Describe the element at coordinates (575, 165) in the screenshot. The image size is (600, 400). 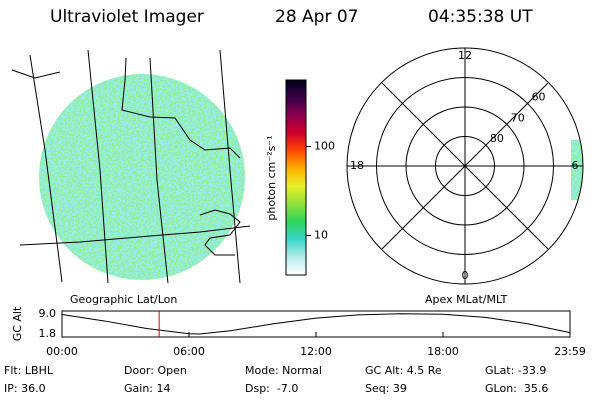
I see `mlt-label: 6` at that location.